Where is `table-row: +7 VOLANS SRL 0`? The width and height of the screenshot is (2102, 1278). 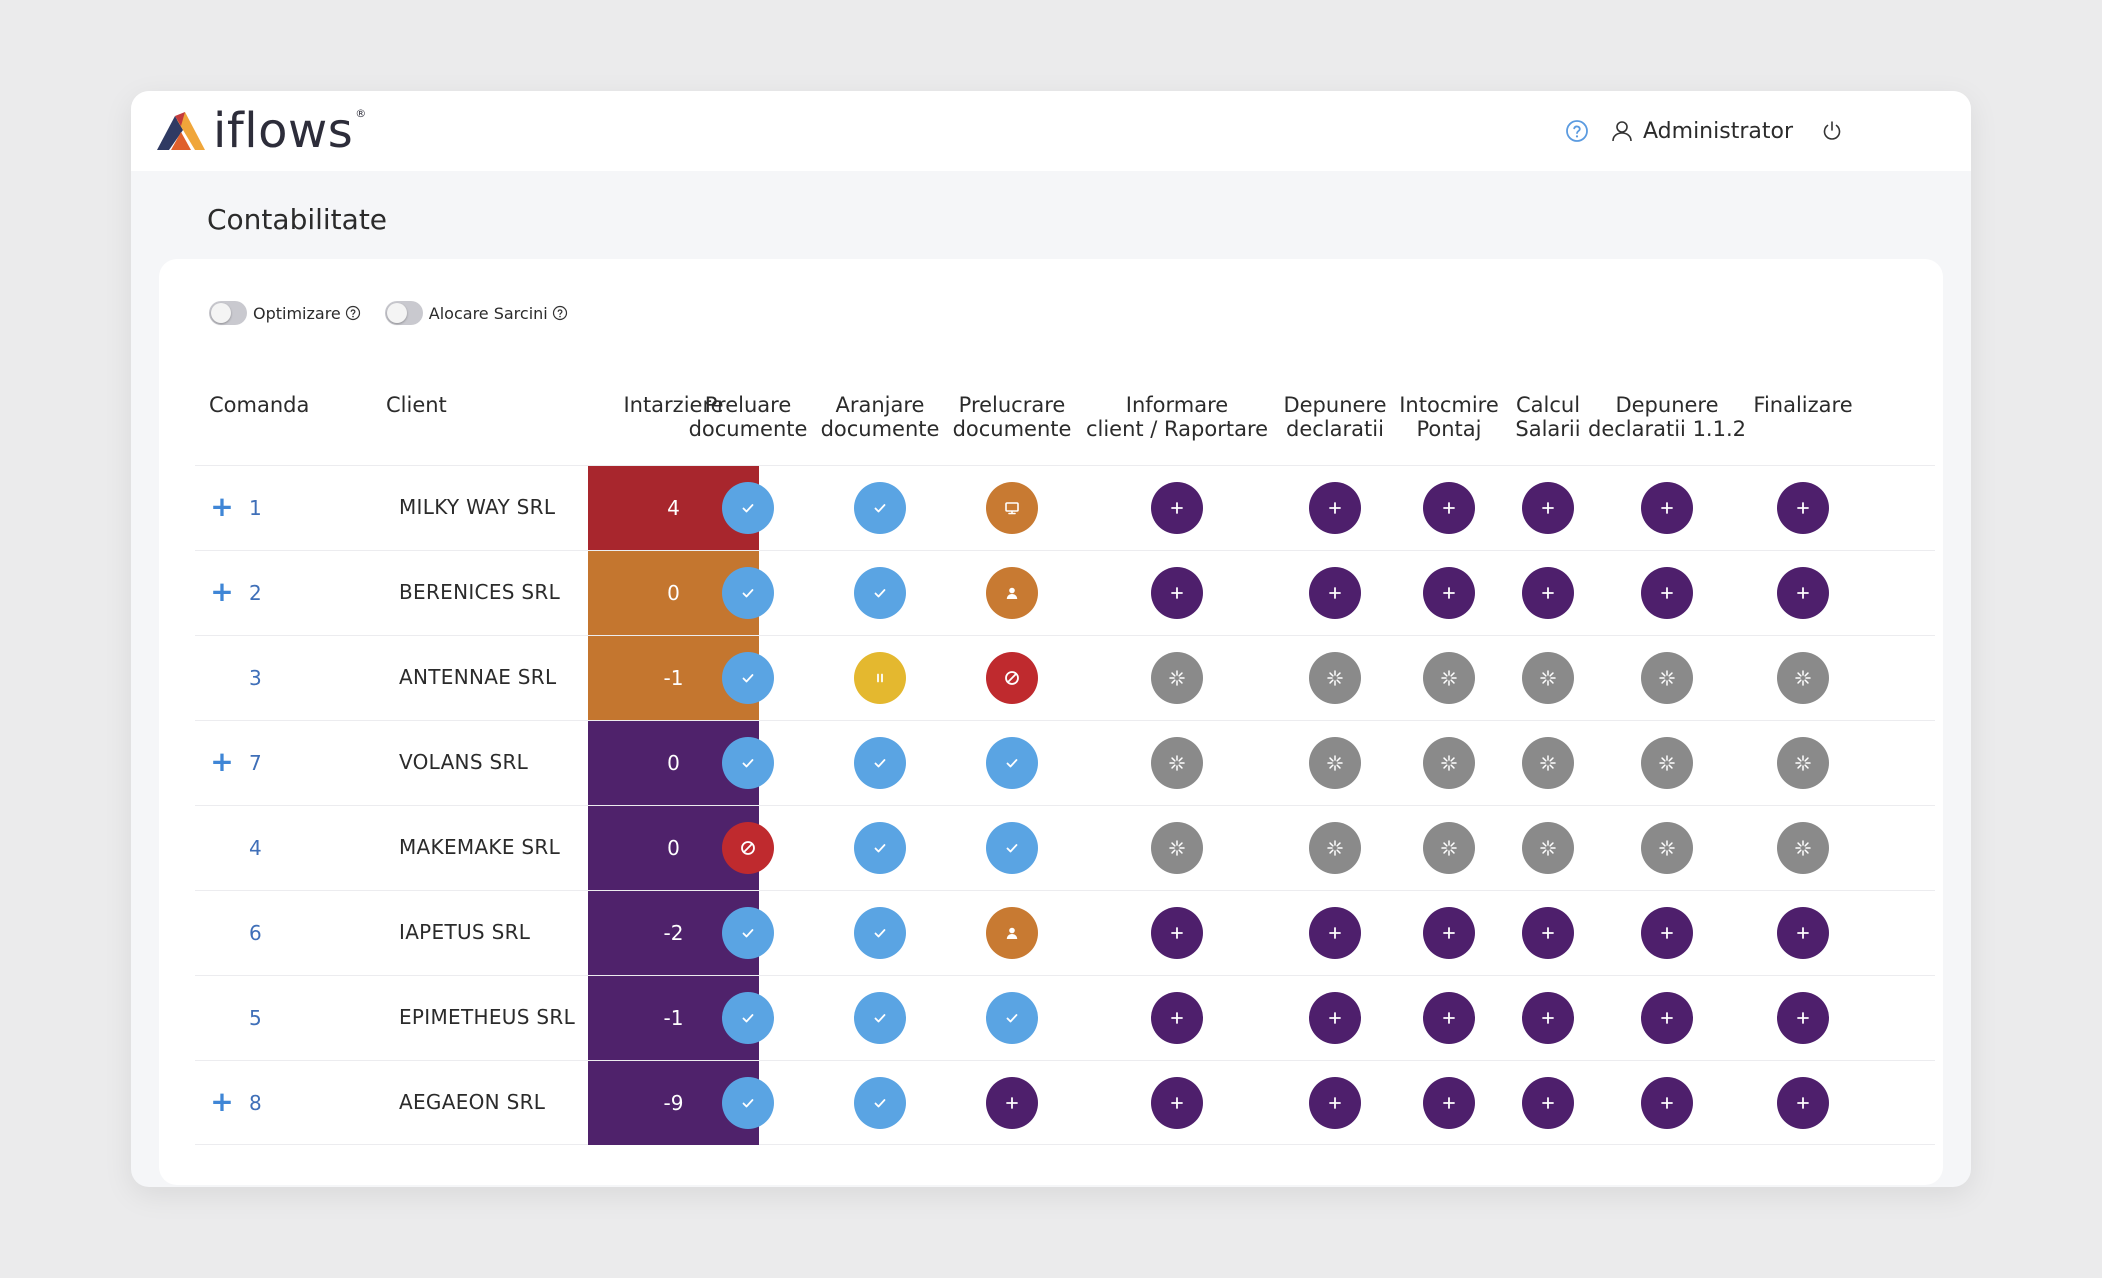 table-row: +7 VOLANS SRL 0 is located at coordinates (1065, 762).